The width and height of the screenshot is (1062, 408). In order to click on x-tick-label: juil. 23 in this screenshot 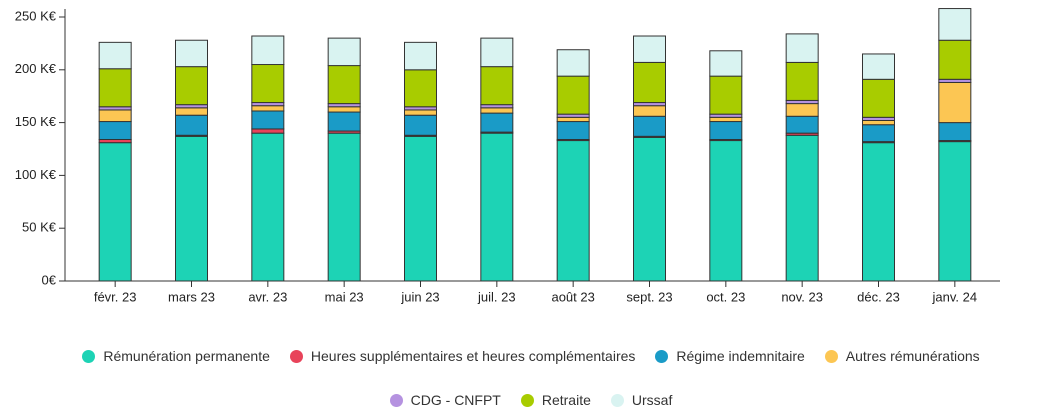, I will do `click(496, 296)`.